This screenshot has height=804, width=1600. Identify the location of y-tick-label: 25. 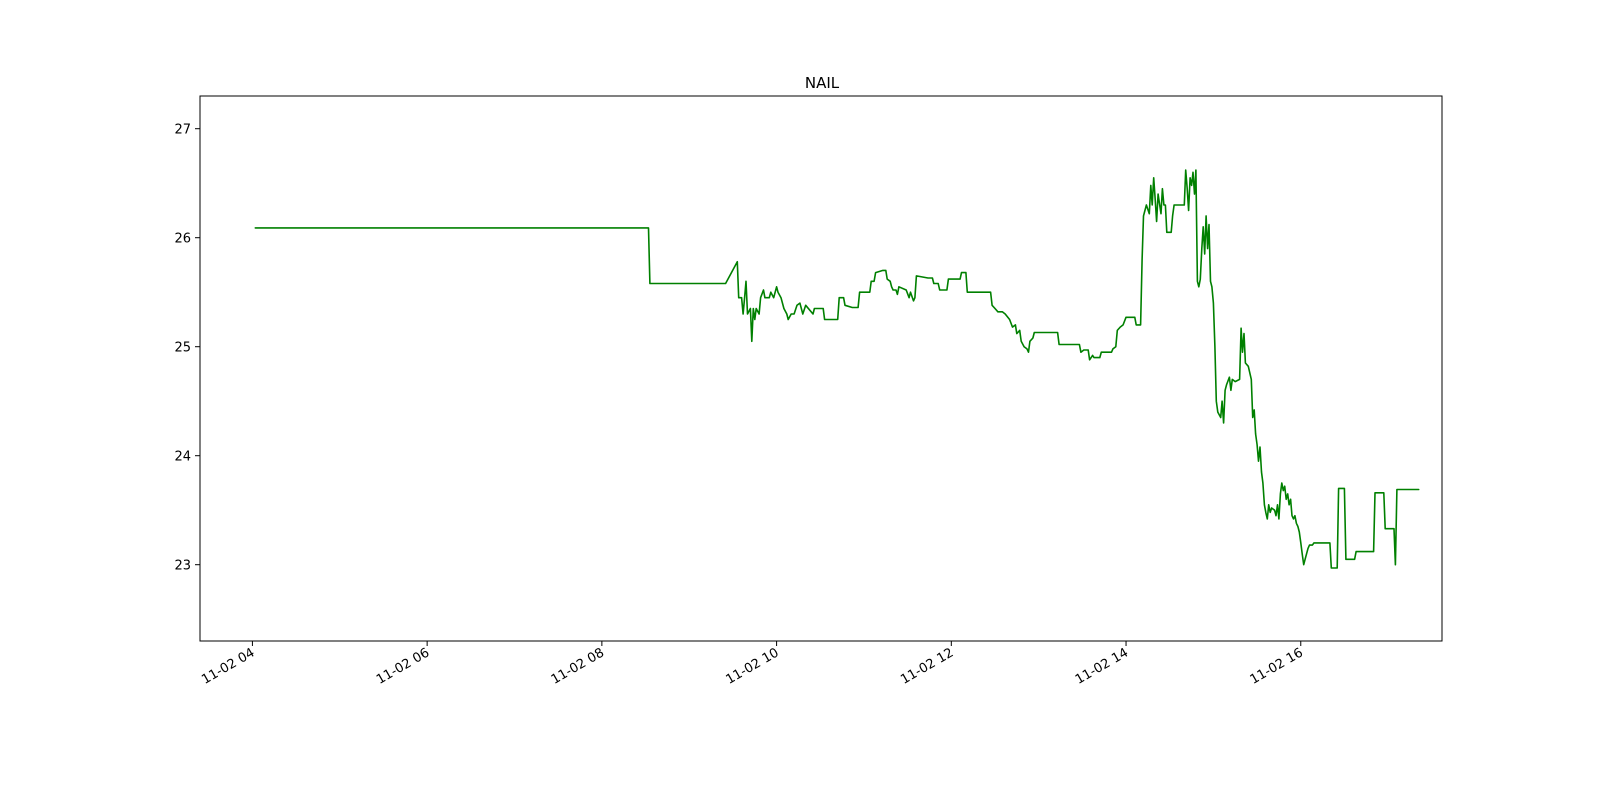
(182, 348).